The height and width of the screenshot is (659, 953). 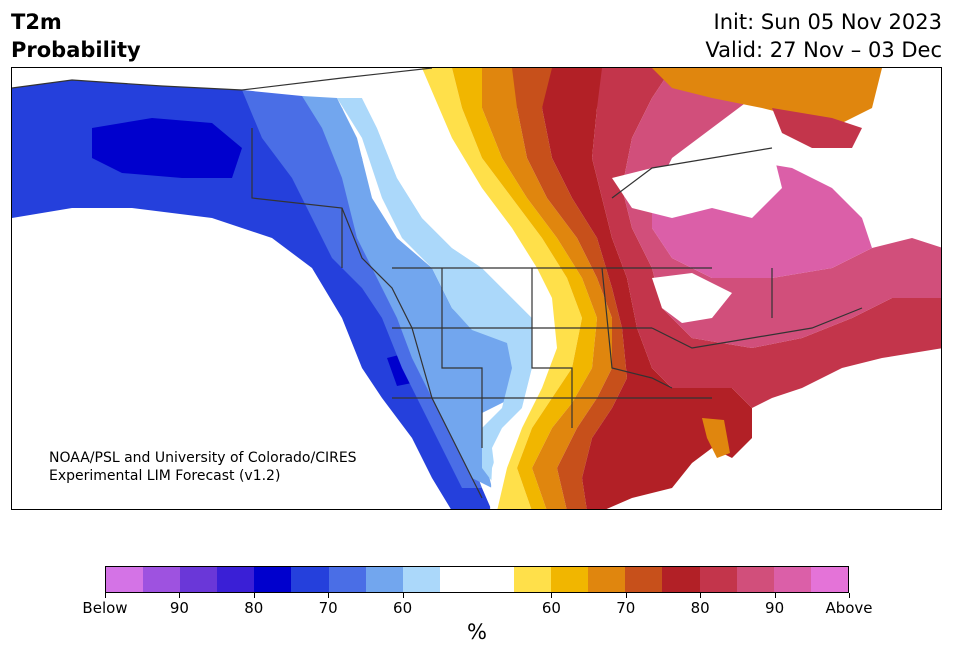 I want to click on region-neutral, so click(x=459, y=301).